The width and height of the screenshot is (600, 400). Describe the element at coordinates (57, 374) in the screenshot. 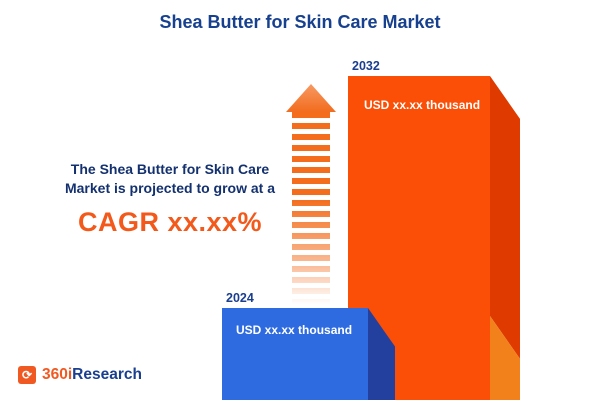

I see `logo-text-360i: 360i` at that location.